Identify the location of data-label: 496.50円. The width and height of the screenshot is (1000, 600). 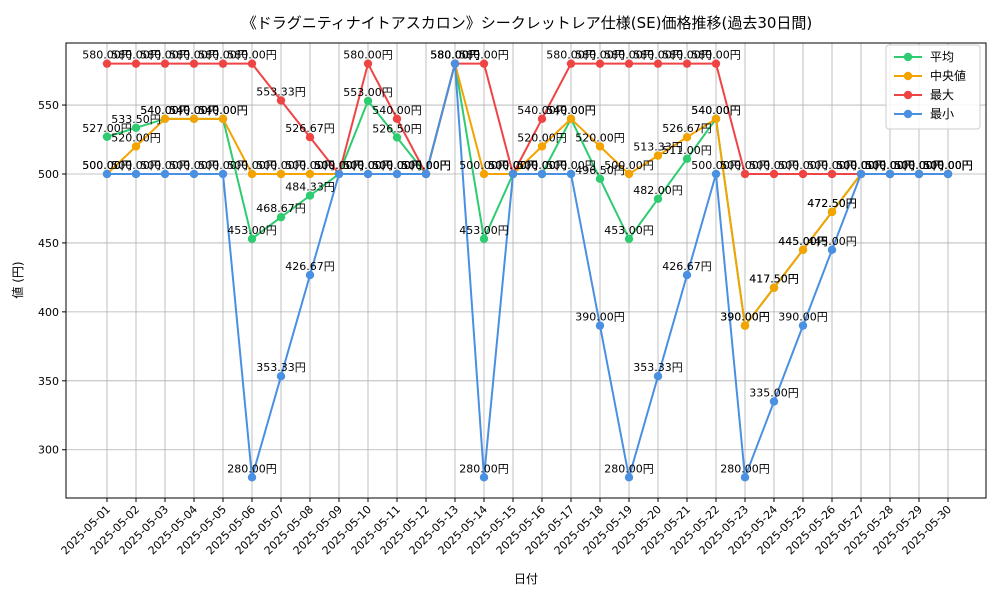
(600, 170).